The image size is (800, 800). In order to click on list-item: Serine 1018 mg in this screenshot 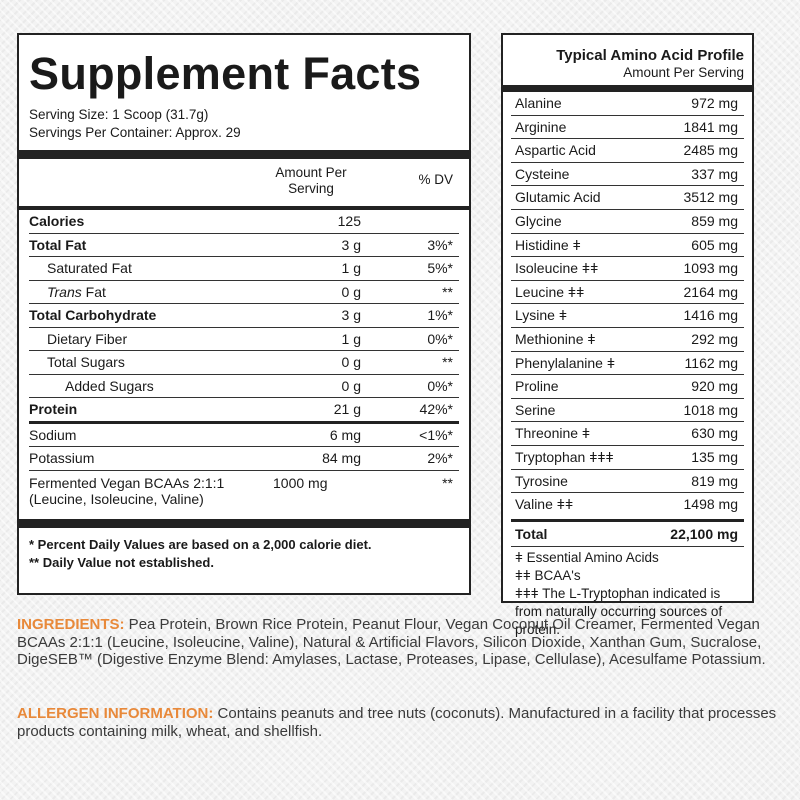, I will do `click(627, 409)`.